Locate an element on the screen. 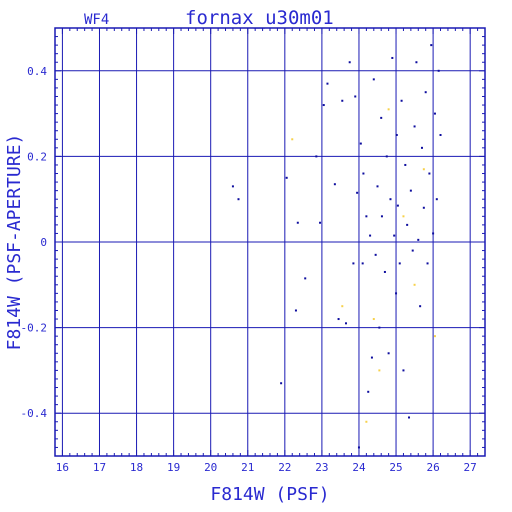 The height and width of the screenshot is (512, 512). x-tick-label: 22 is located at coordinates (284, 467).